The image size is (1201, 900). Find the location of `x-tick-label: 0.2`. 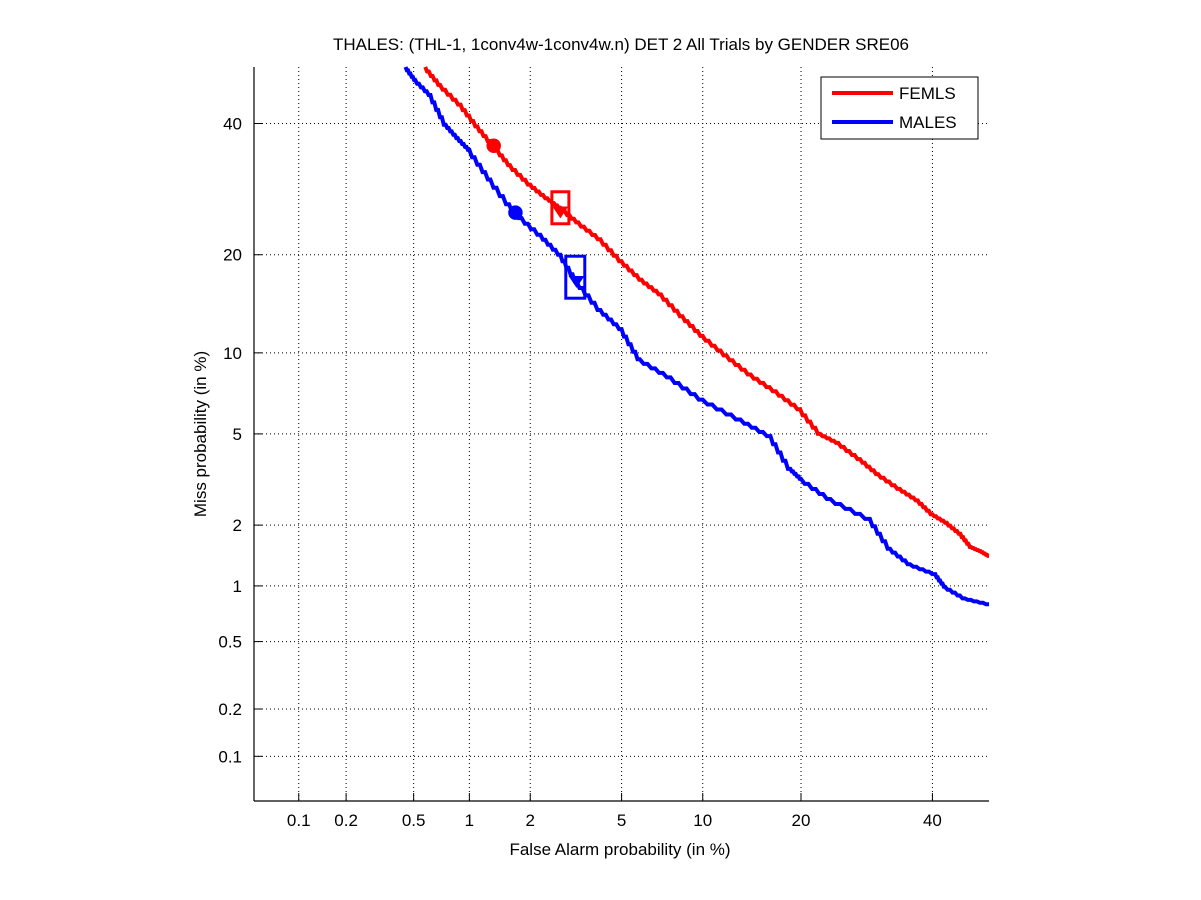

x-tick-label: 0.2 is located at coordinates (346, 820).